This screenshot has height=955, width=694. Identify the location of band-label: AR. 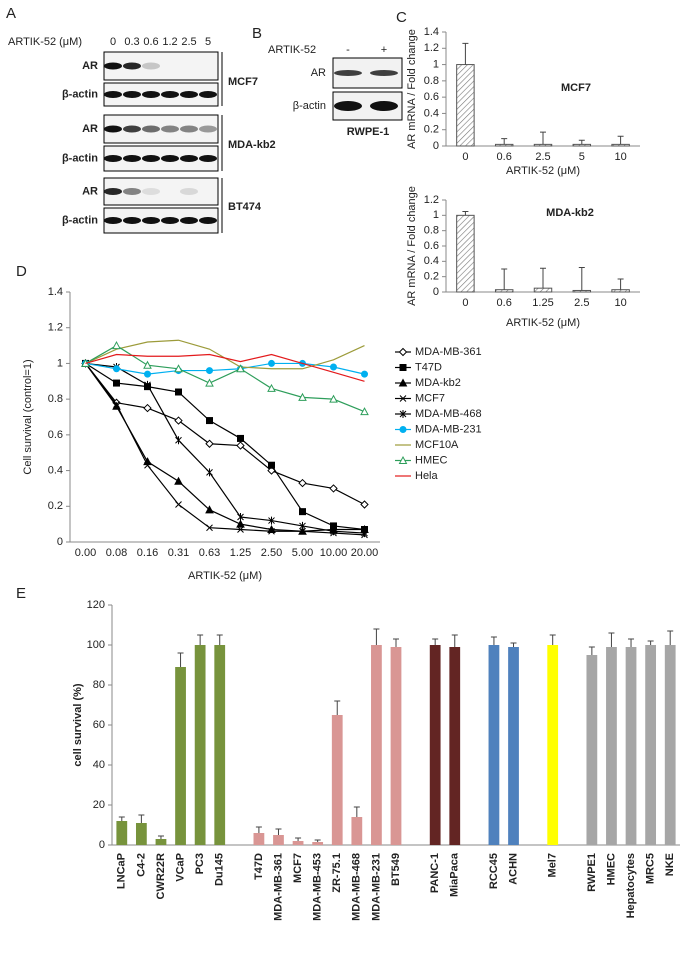
(90, 129).